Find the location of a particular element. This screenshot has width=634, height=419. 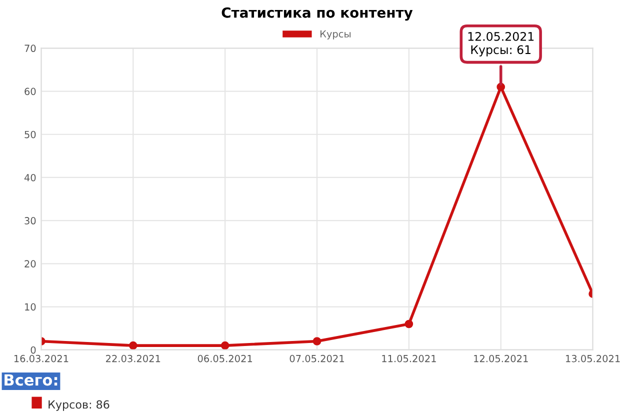

text: Курсов: 86 is located at coordinates (79, 405).